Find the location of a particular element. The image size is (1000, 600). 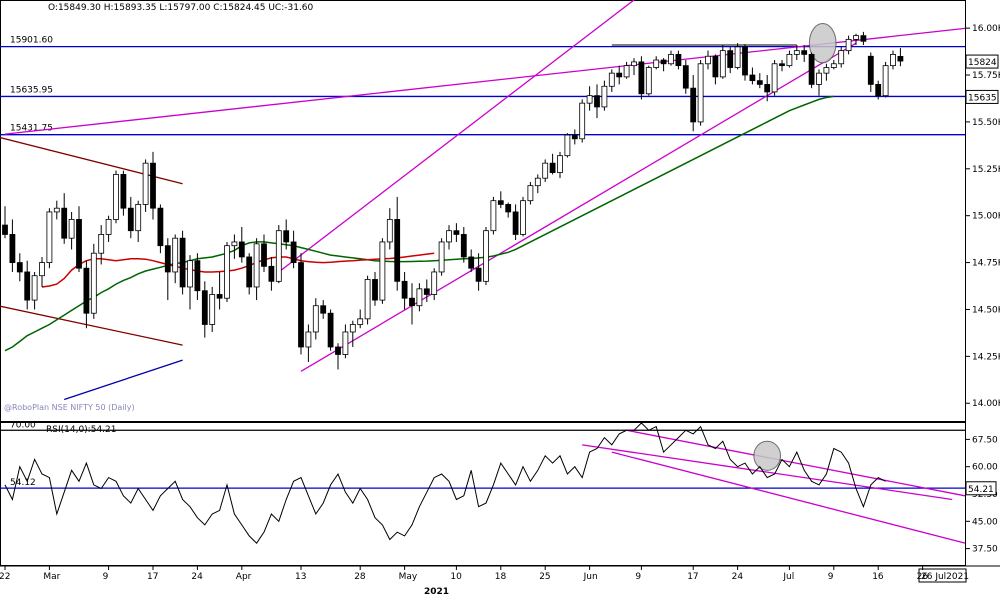

rsi-level-label: 70.00 is located at coordinates (23, 425).